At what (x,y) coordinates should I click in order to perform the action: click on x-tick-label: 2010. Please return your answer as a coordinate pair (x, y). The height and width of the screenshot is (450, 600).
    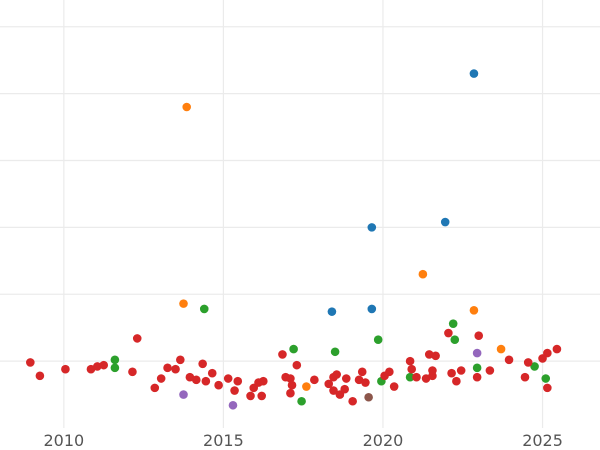
    Looking at the image, I should click on (63, 440).